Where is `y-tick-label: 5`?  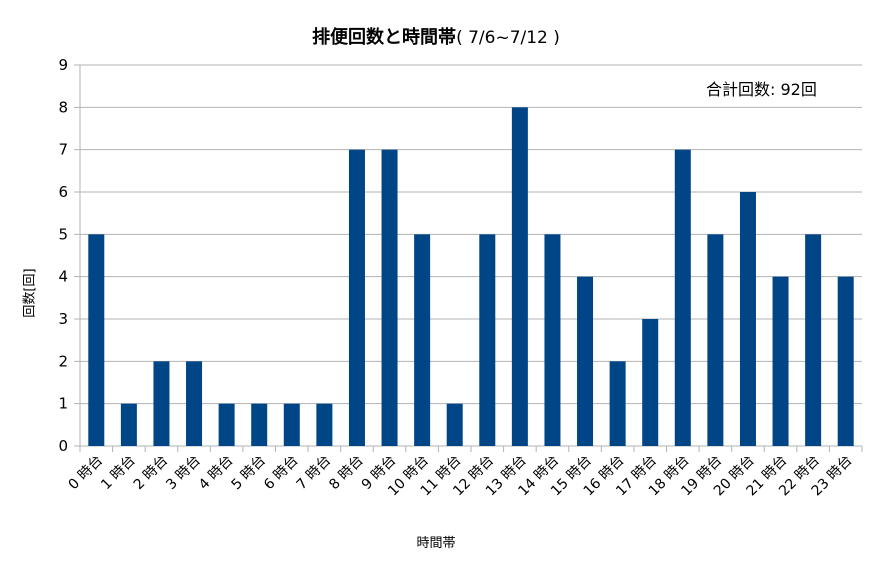 y-tick-label: 5 is located at coordinates (63, 234).